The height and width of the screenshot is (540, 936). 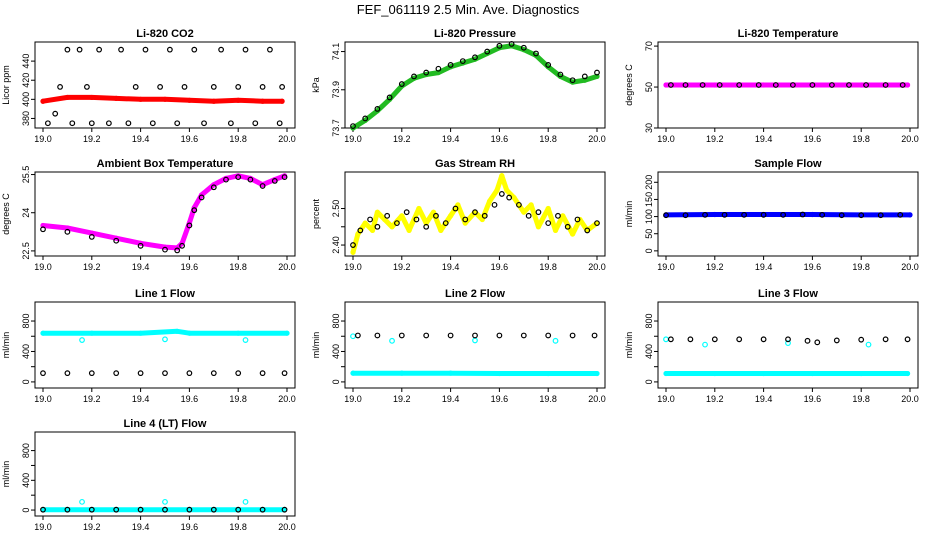 What do you see at coordinates (649, 250) in the screenshot?
I see `y-tick-label: 0` at bounding box center [649, 250].